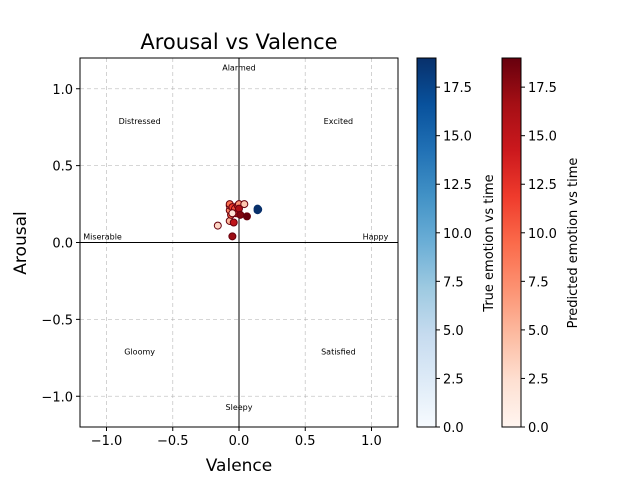 This screenshot has width=640, height=480. I want to click on x-tick-label: 1.0, so click(371, 441).